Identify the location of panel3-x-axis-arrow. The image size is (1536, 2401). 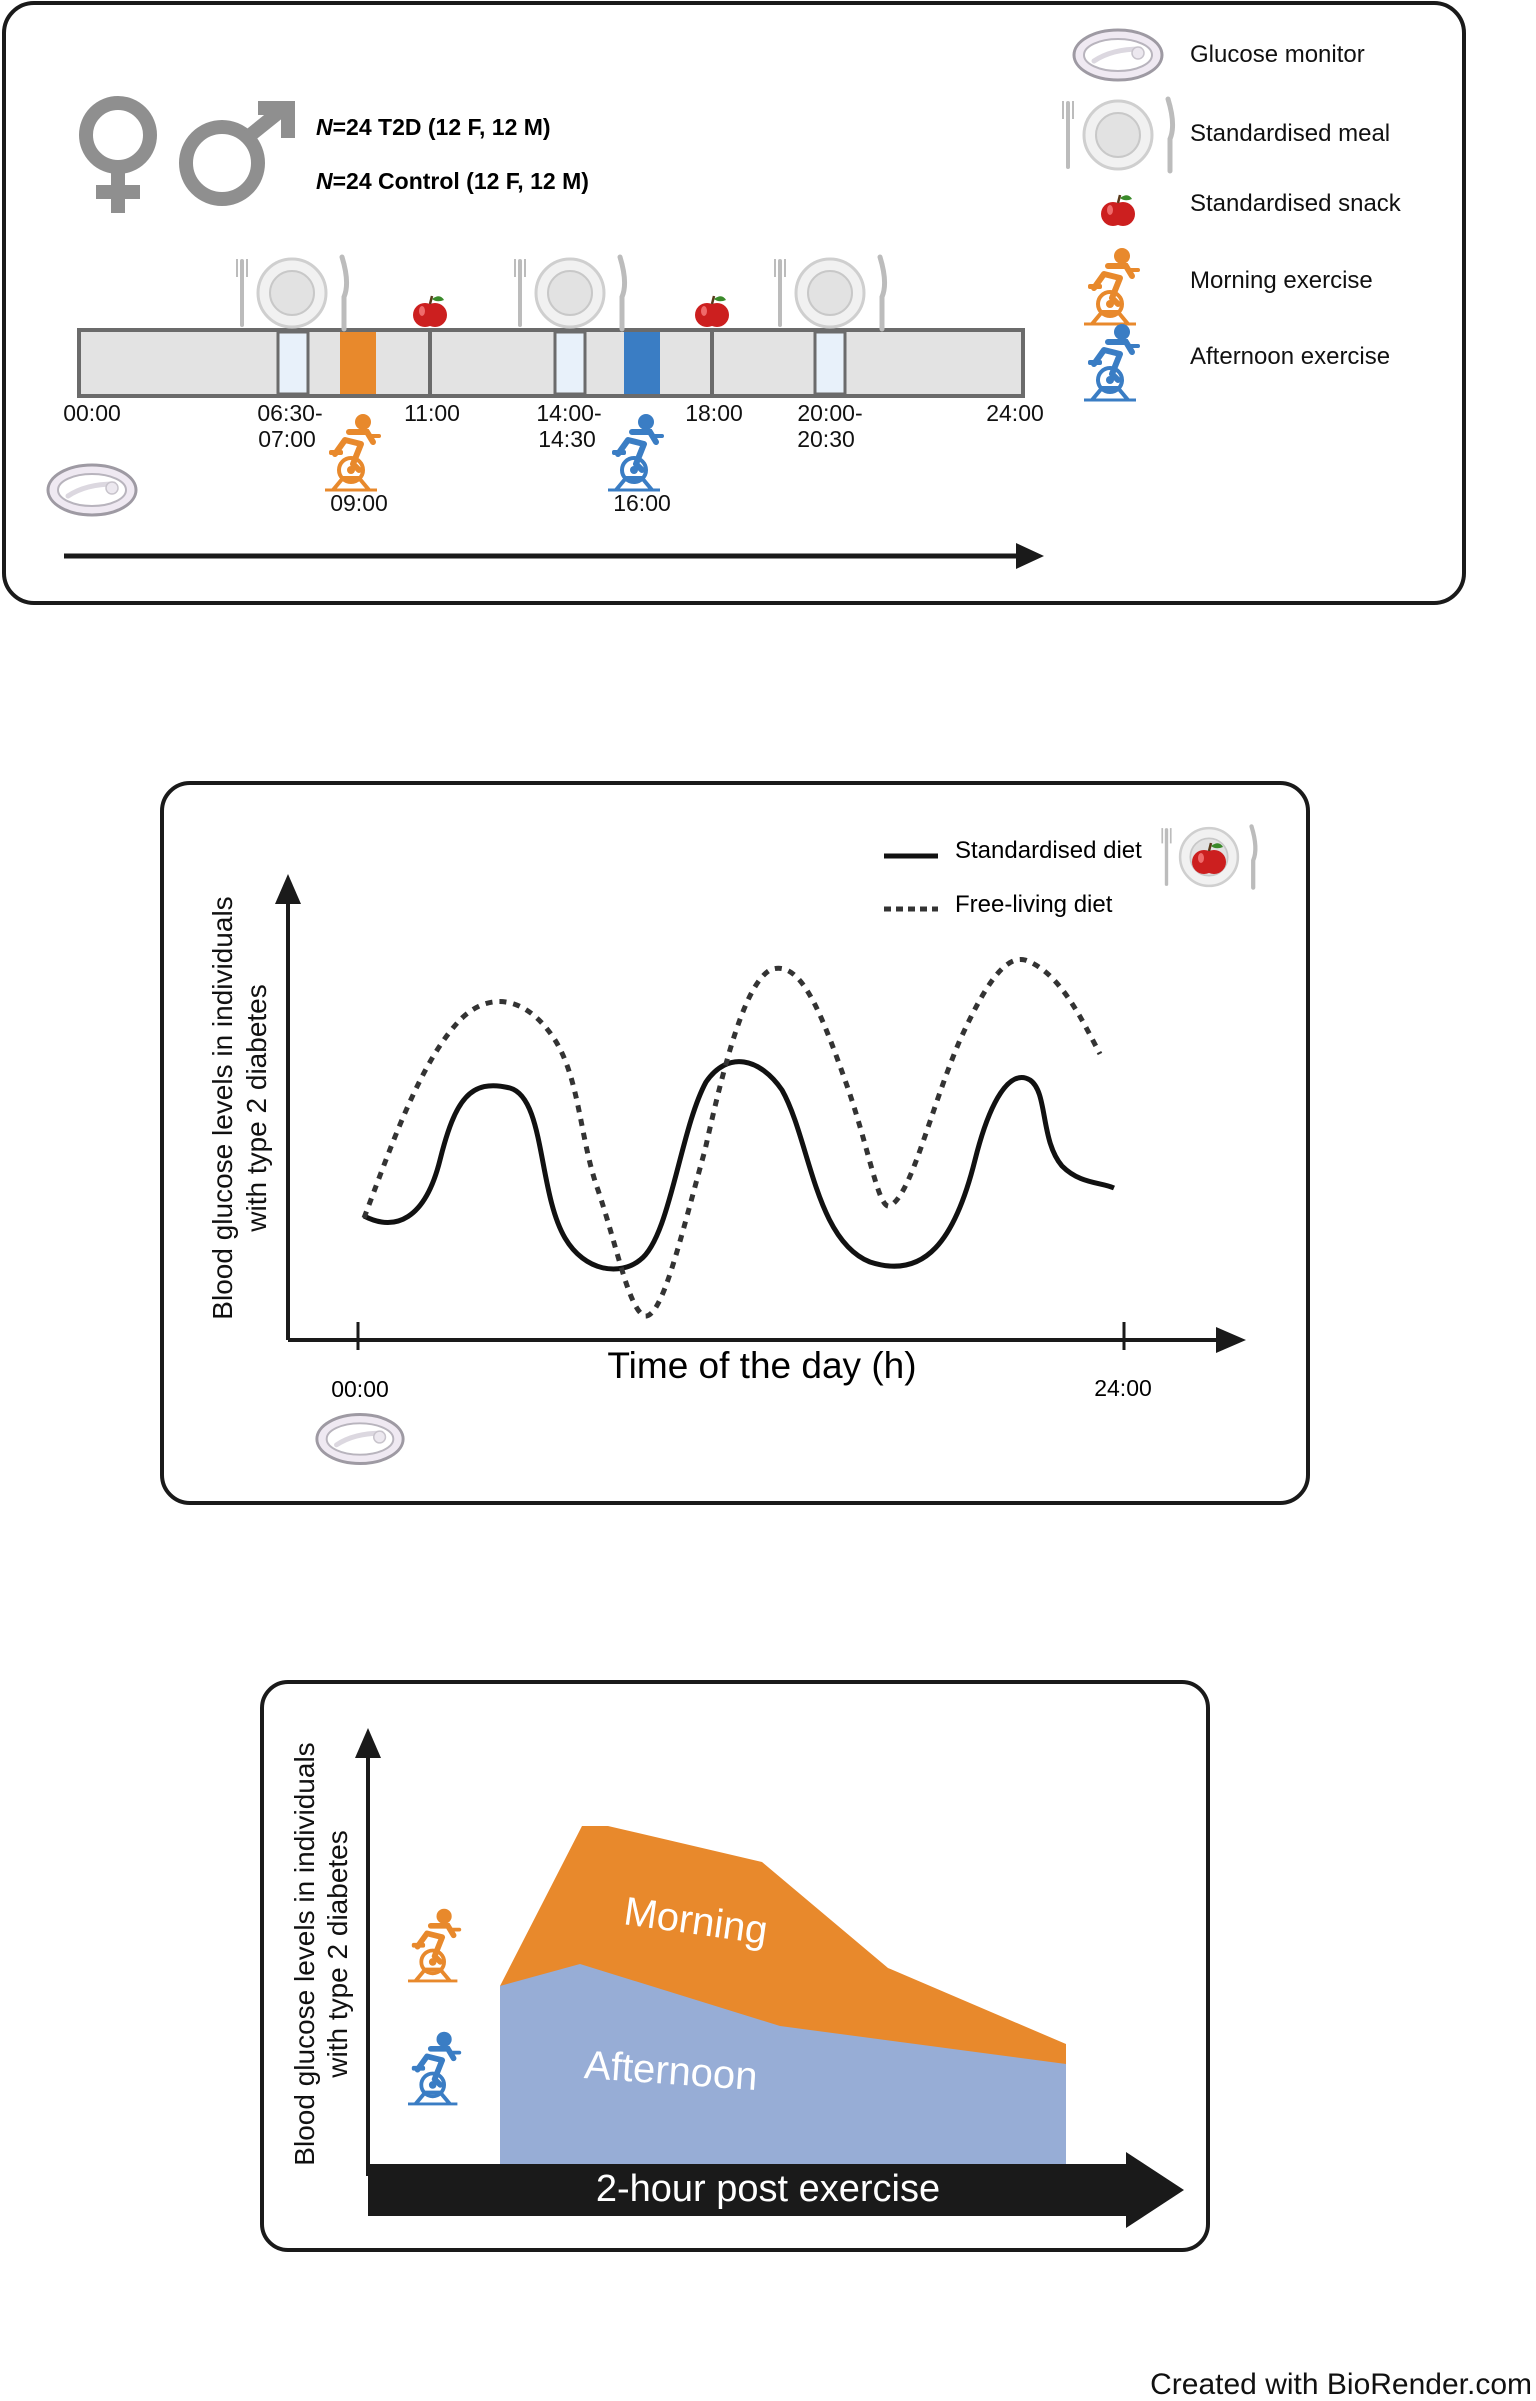
(776, 2190).